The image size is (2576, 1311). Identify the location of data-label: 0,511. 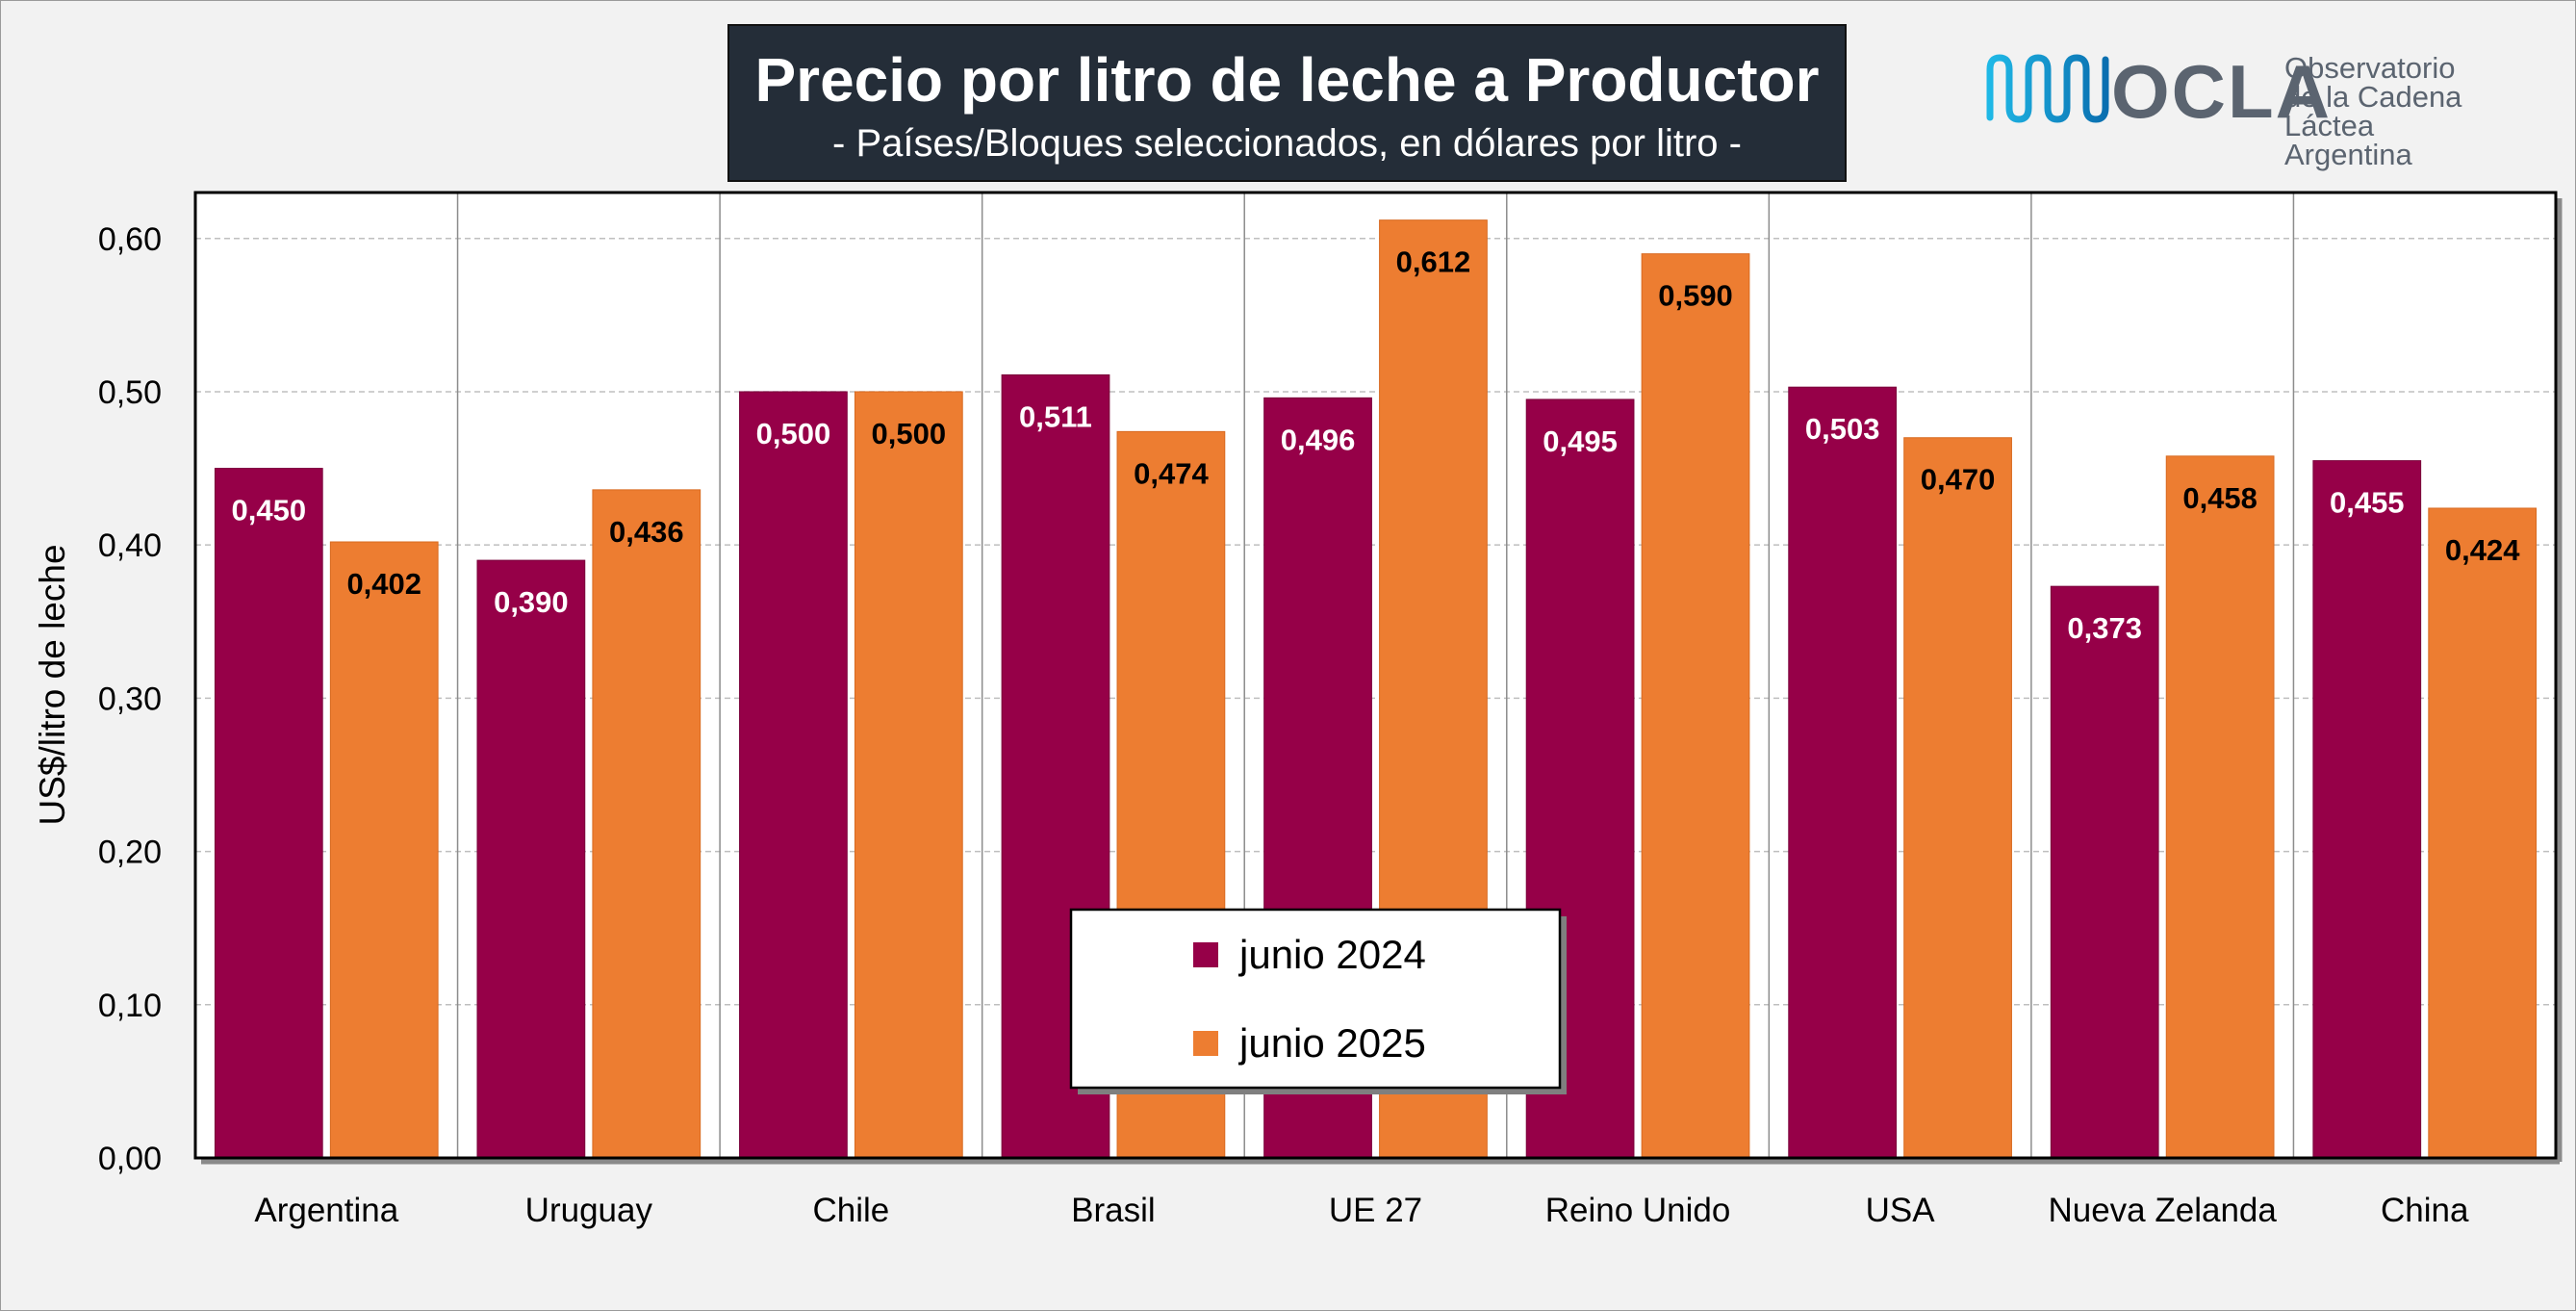
(1055, 416).